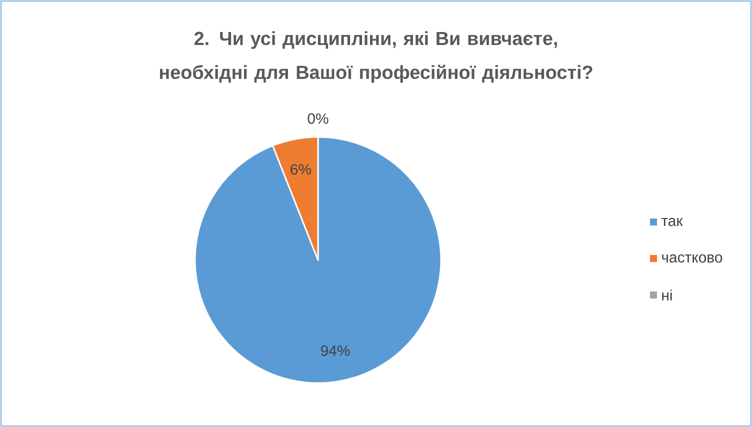  What do you see at coordinates (672, 222) in the screenshot?
I see `legend-label: так` at bounding box center [672, 222].